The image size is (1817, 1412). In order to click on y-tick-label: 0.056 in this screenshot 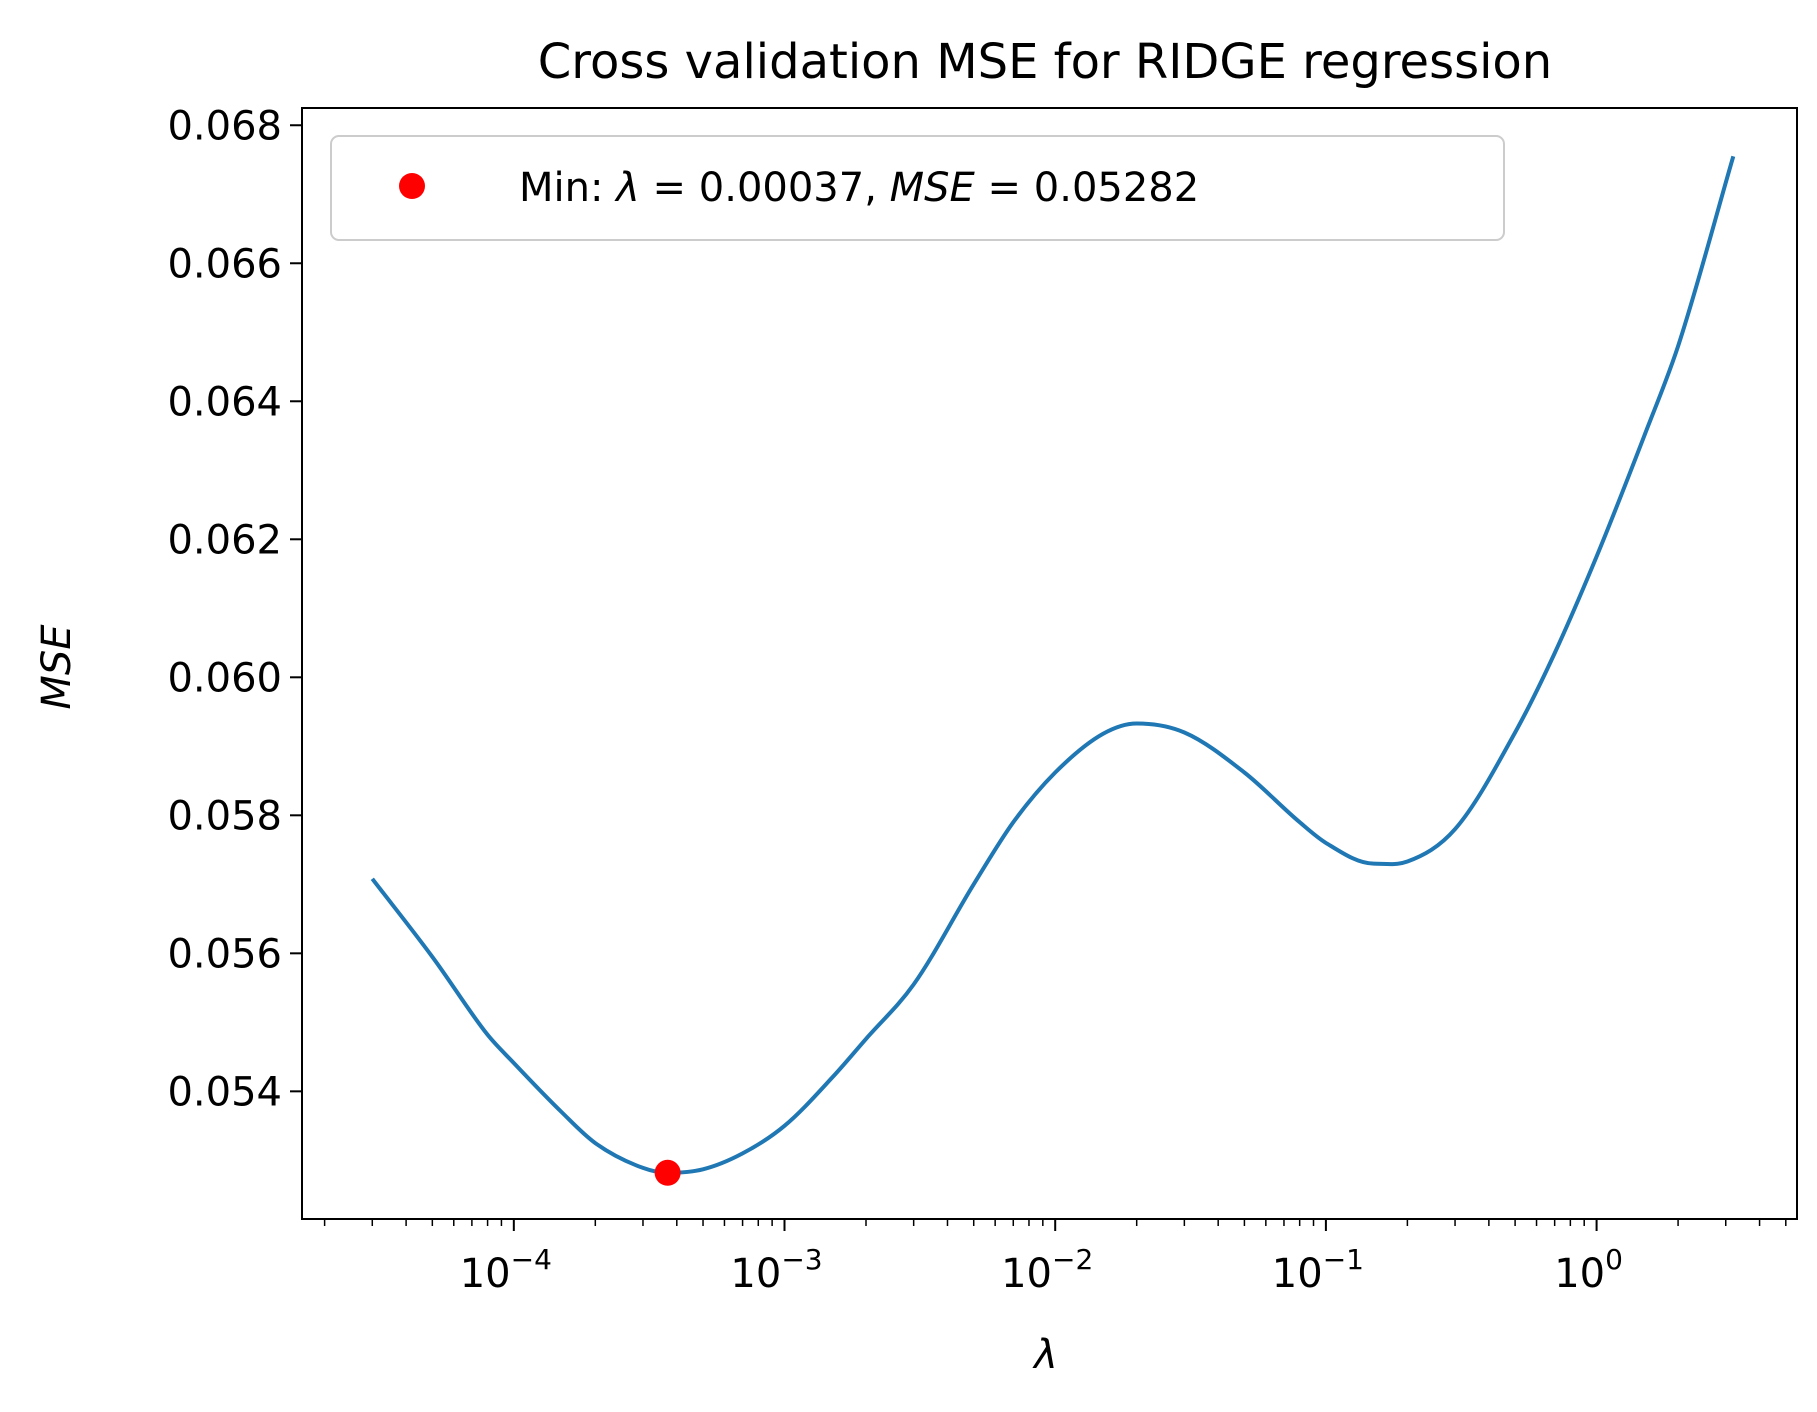, I will do `click(224, 954)`.